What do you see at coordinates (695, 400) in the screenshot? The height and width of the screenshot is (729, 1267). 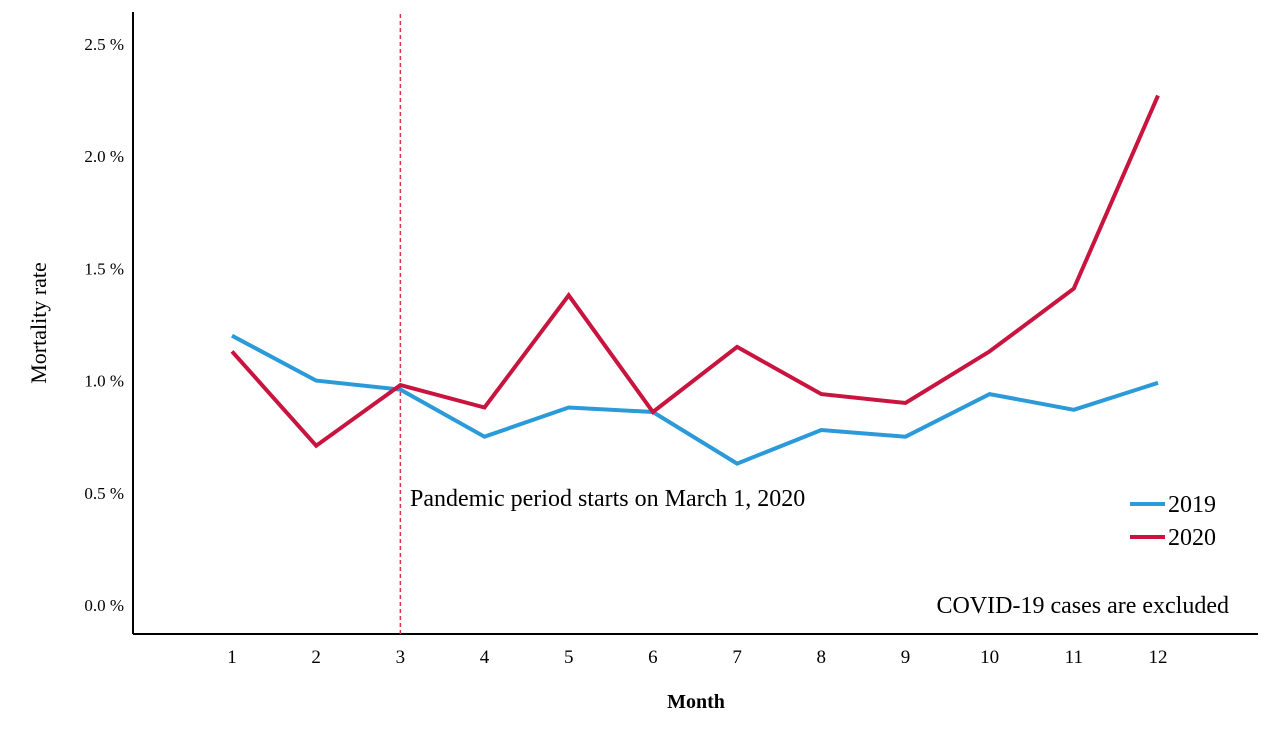 I see `series-line-2019` at bounding box center [695, 400].